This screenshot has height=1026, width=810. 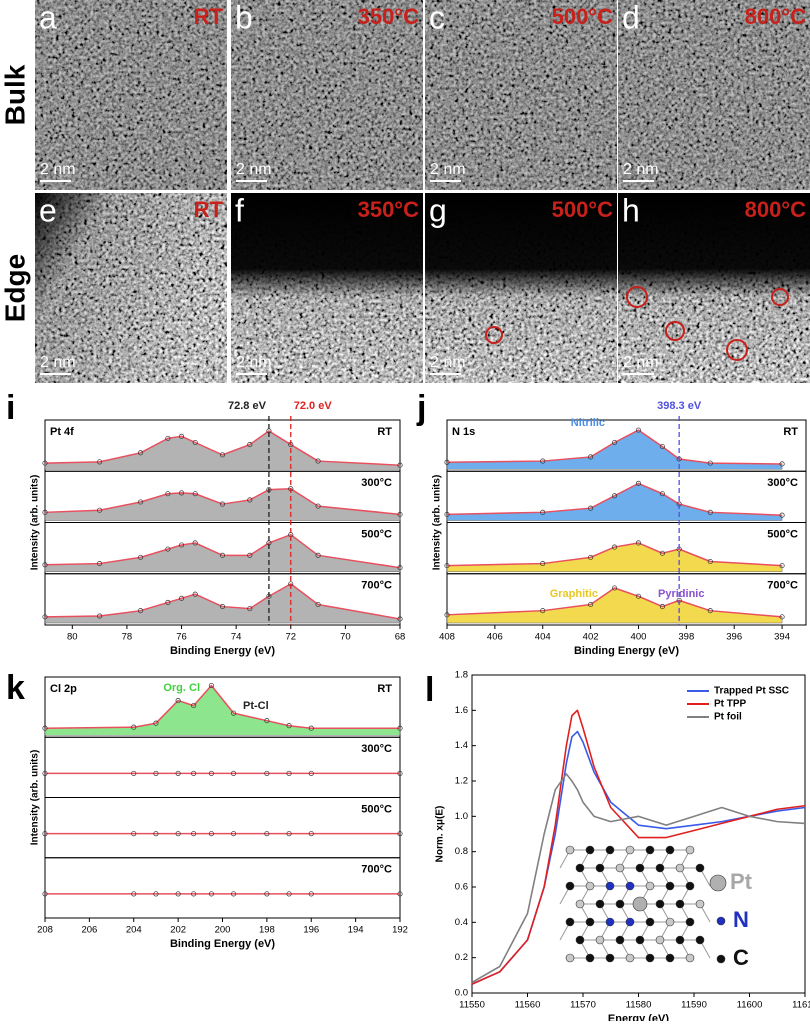 What do you see at coordinates (239, 210) in the screenshot?
I see `panel-letter: f` at bounding box center [239, 210].